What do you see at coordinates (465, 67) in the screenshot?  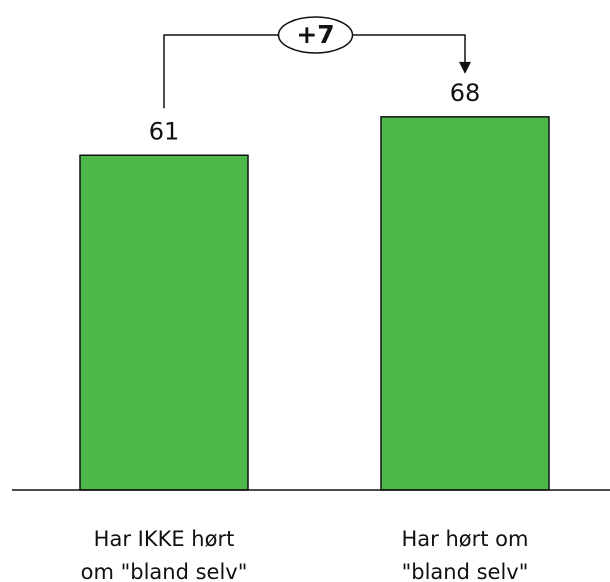 I see `arrow-head` at bounding box center [465, 67].